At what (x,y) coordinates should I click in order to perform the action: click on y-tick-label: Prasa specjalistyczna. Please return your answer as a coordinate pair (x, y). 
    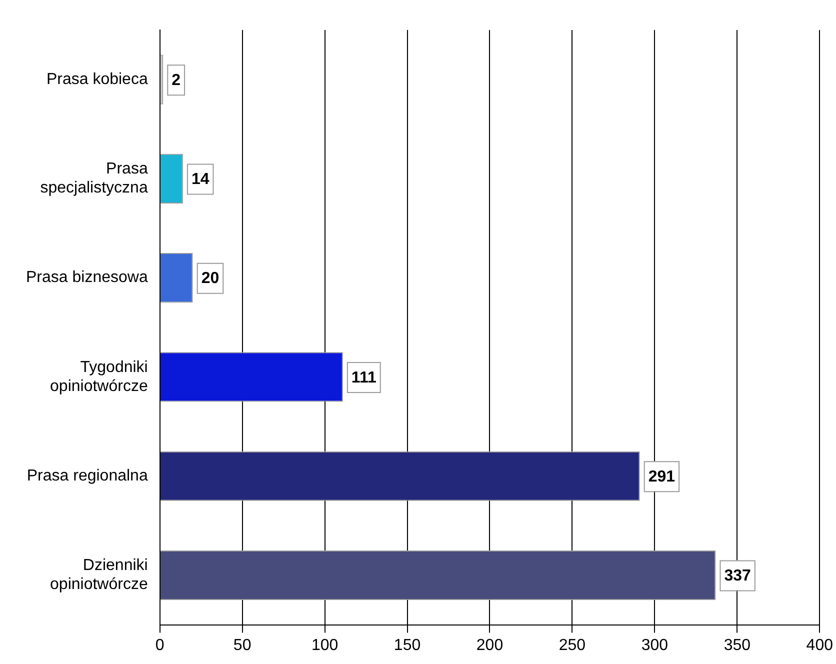
    Looking at the image, I should click on (94, 178).